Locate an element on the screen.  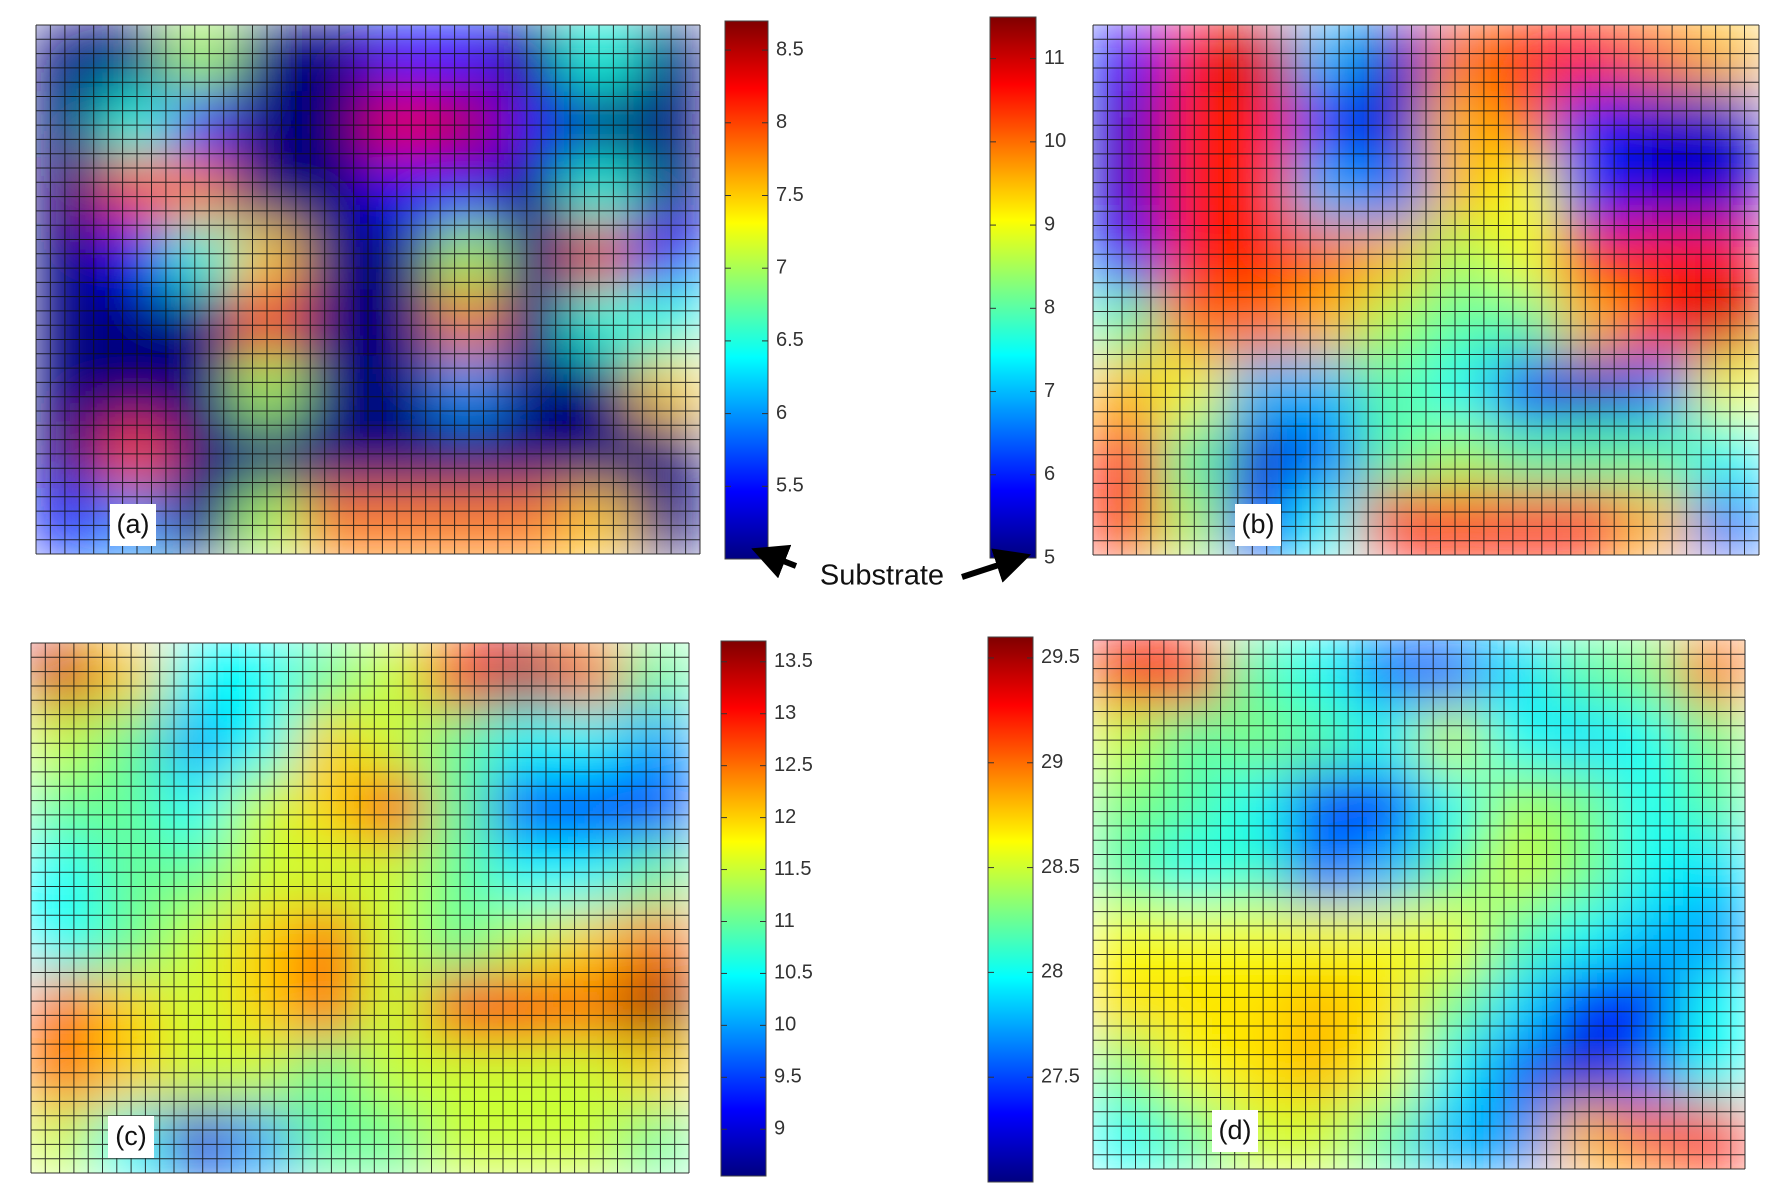
colorbar-tick-label: 28 is located at coordinates (1052, 972).